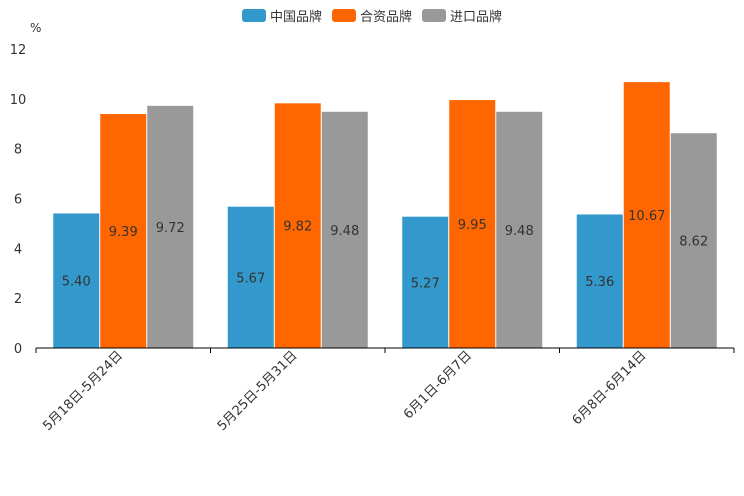 This screenshot has width=744, height=496. I want to click on legend-item-imported-brand: 进口品牌, so click(462, 15).